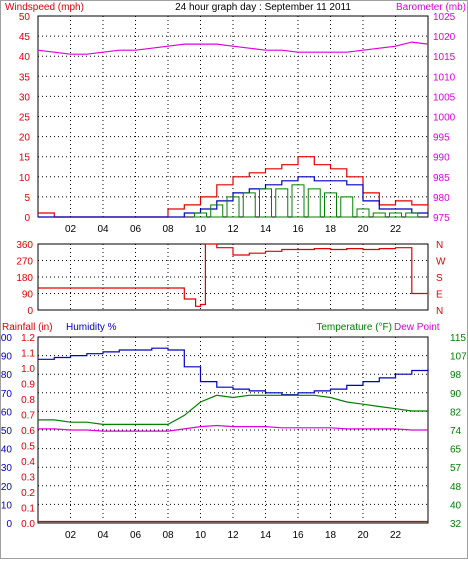 This screenshot has width=468, height=564. What do you see at coordinates (233, 48) in the screenshot?
I see `barometer-line` at bounding box center [233, 48].